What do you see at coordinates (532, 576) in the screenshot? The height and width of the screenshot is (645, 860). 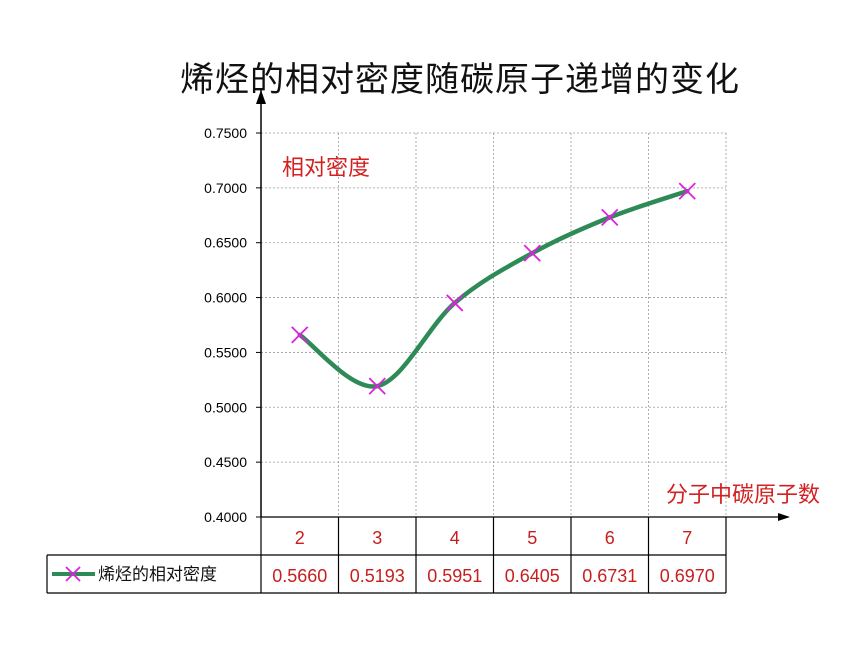 I see `data-label: 0.6405` at bounding box center [532, 576].